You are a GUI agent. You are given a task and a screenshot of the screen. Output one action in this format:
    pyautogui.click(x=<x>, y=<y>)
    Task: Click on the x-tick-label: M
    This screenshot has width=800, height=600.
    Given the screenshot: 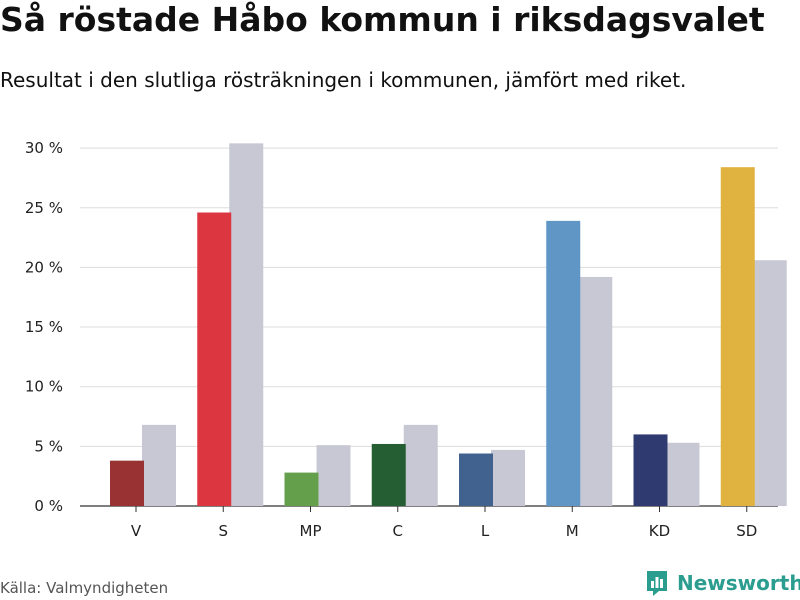 What is the action you would take?
    pyautogui.click(x=572, y=531)
    